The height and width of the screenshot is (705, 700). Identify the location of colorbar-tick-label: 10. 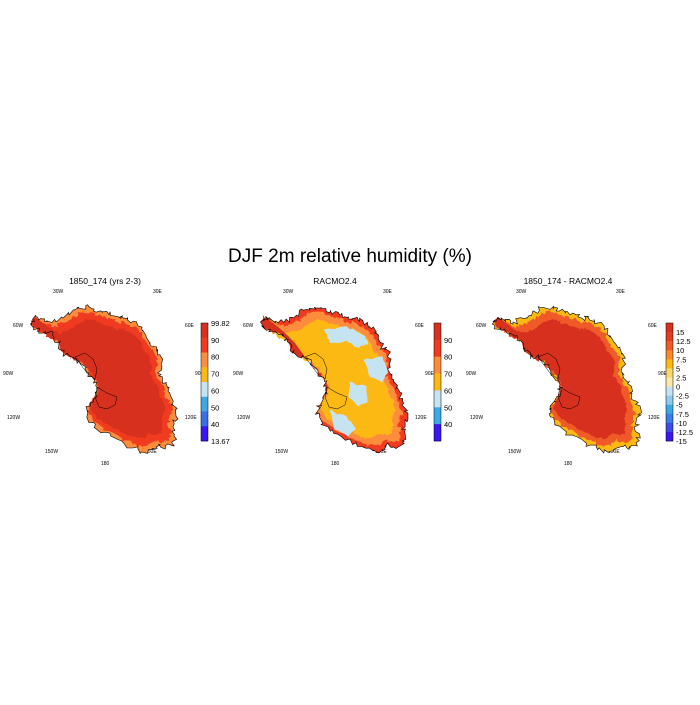
(680, 350).